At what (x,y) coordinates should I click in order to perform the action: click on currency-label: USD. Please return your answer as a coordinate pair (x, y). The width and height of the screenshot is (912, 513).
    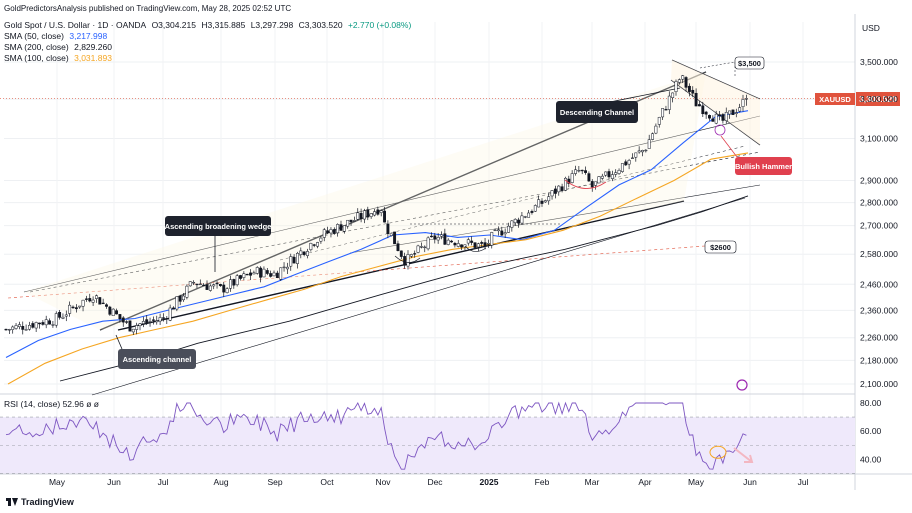
    Looking at the image, I should click on (871, 28).